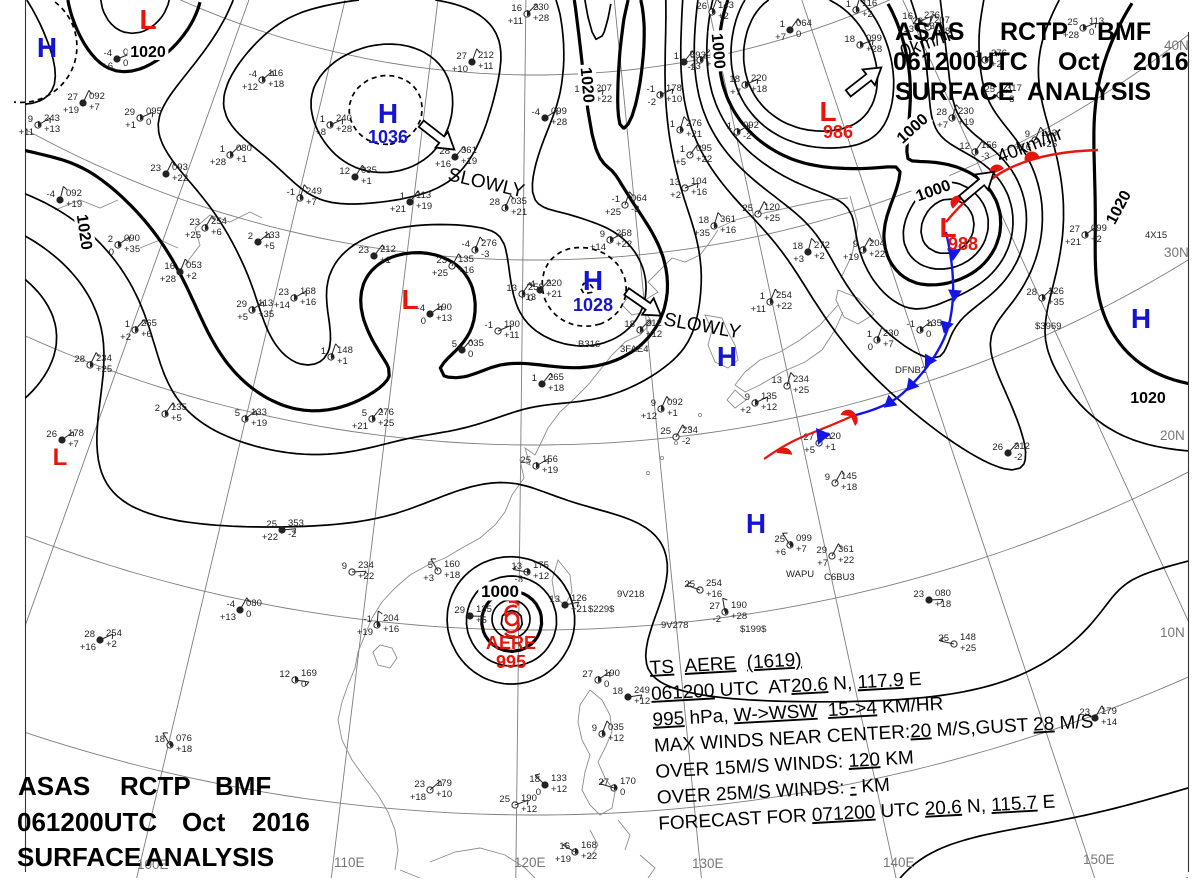 The height and width of the screenshot is (883, 1200). Describe the element at coordinates (674, 99) in the screenshot. I see `svg-text: +10` at that location.